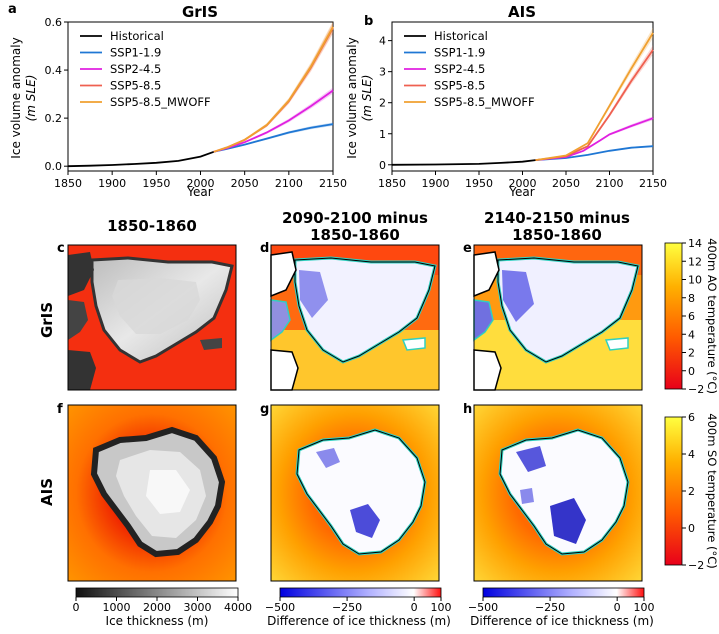  What do you see at coordinates (436, 183) in the screenshot?
I see `x-tick-label-b-1900: 1900` at bounding box center [436, 183].